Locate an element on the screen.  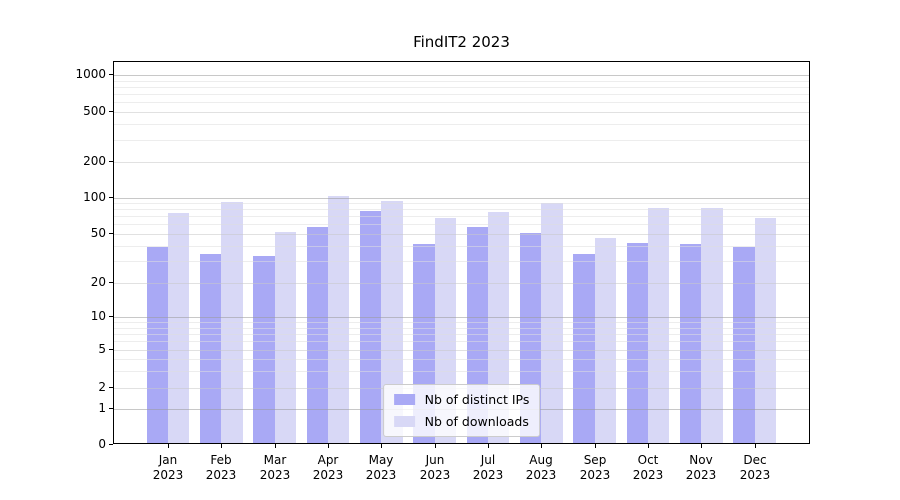
x-tick-label: Nov 2023 is located at coordinates (701, 467).